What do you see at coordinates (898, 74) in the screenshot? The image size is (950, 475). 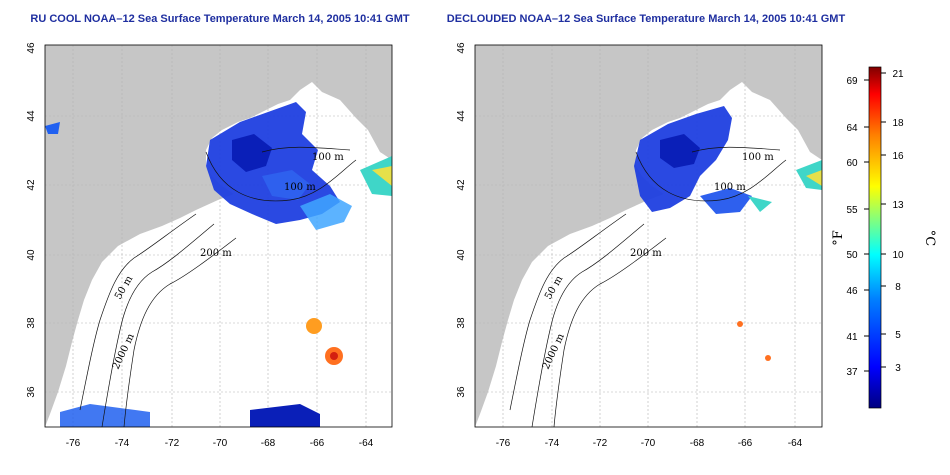 I see `c-tick: 21` at bounding box center [898, 74].